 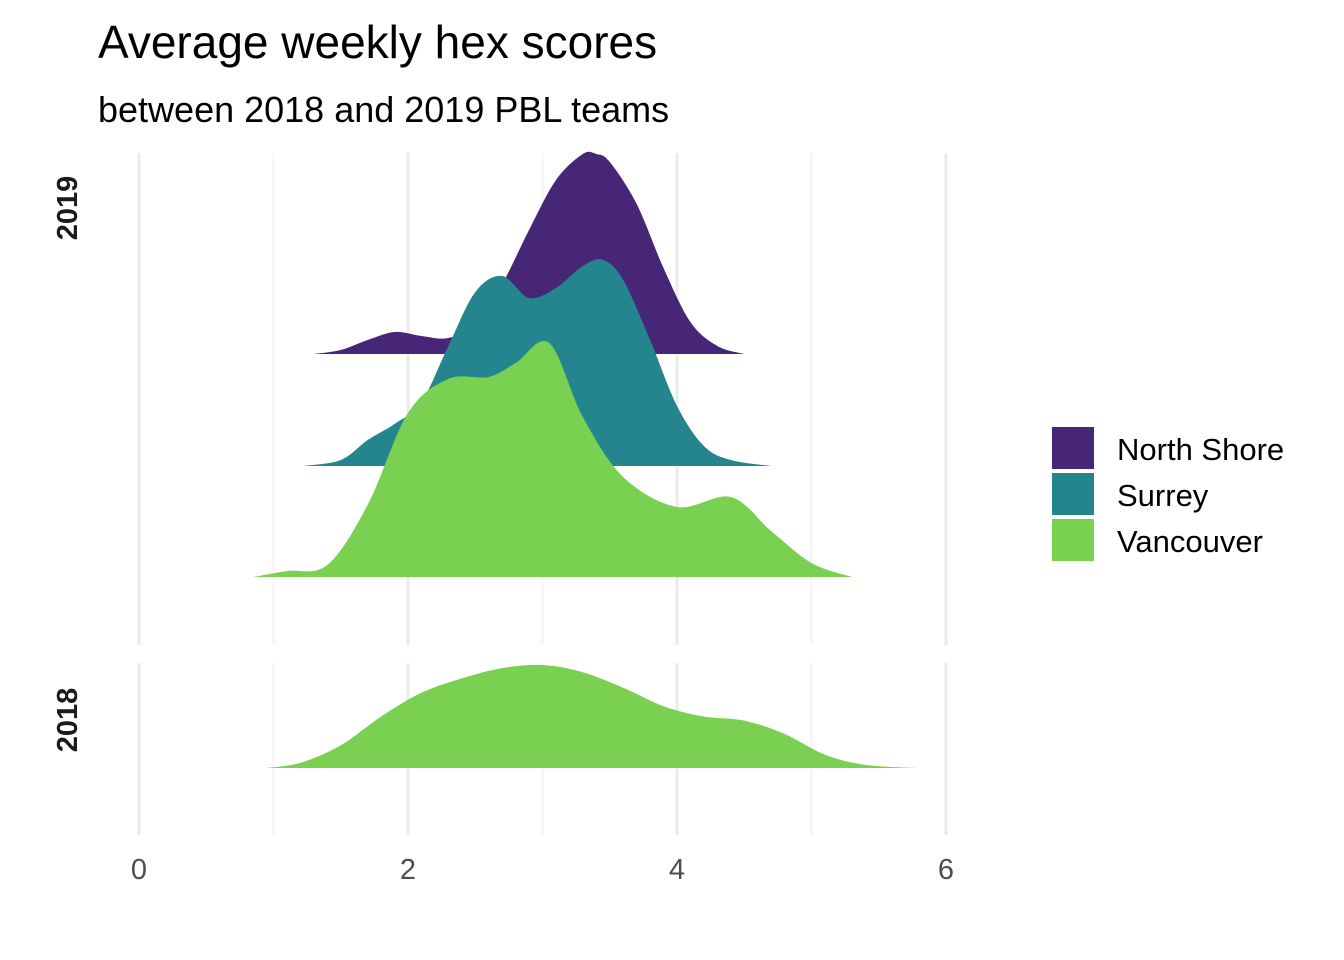 What do you see at coordinates (1073, 448) in the screenshot?
I see `legend-key-north-shore` at bounding box center [1073, 448].